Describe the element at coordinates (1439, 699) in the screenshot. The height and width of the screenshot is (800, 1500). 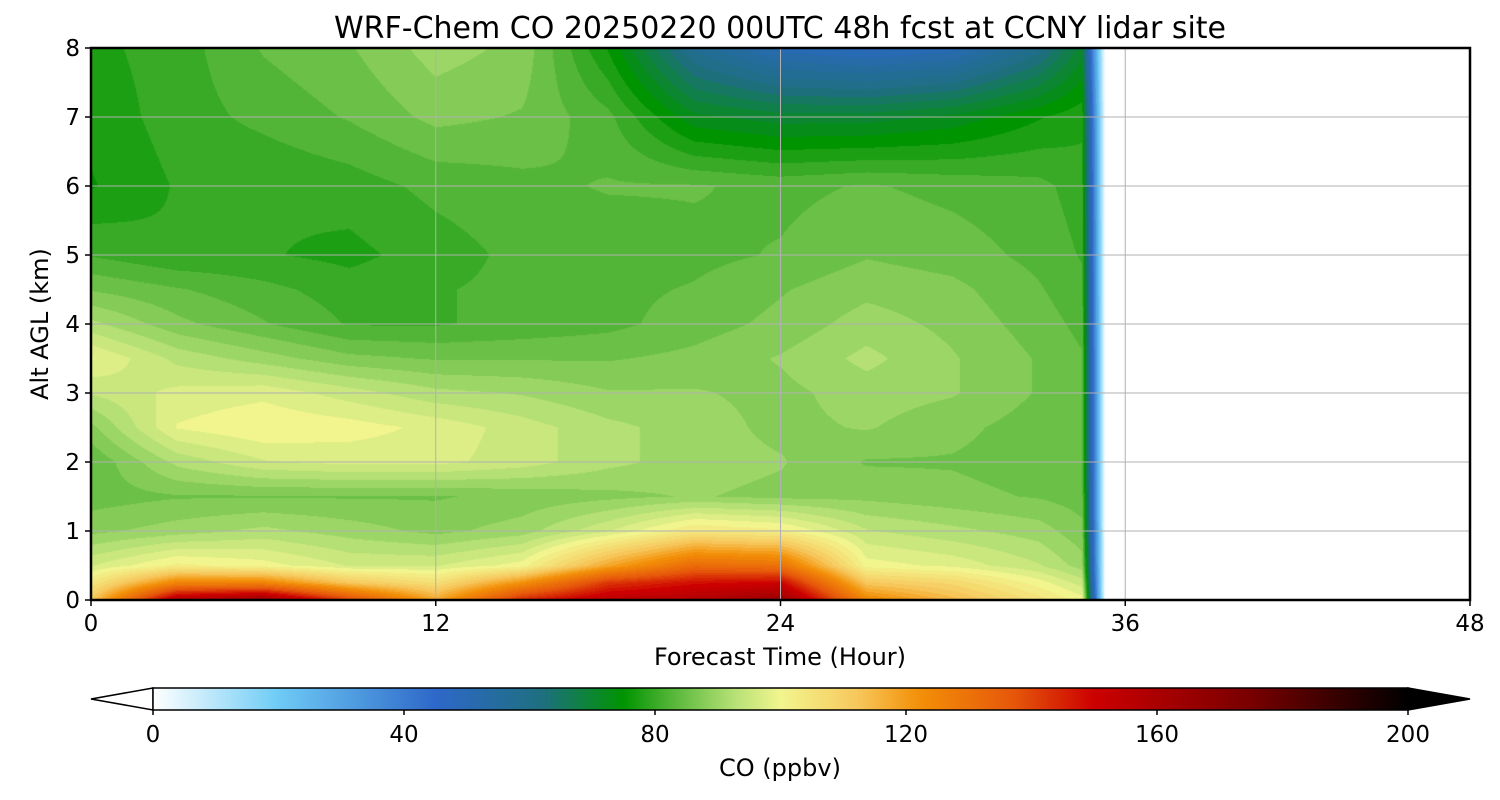
I see `colorbar-over-extension` at that location.